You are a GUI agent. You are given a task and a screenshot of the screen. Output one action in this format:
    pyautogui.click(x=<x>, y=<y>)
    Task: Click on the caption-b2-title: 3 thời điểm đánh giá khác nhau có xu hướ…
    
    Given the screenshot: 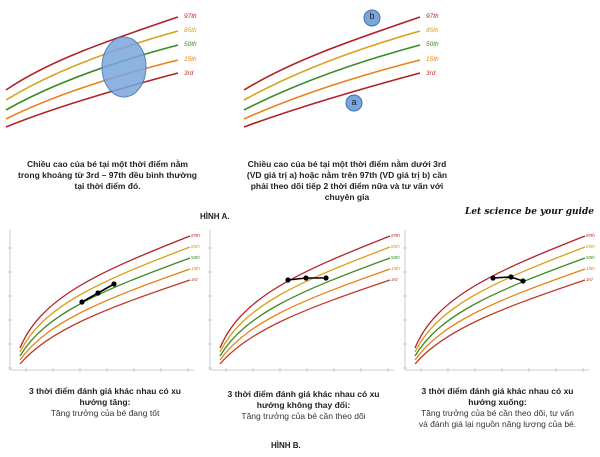 What is the action you would take?
    pyautogui.click(x=303, y=399)
    